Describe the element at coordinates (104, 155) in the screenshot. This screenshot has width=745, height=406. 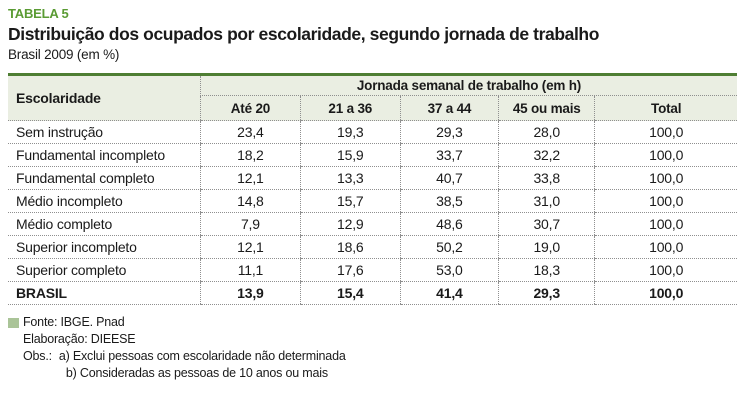
I see `row-label: Fundamental incompleto` at that location.